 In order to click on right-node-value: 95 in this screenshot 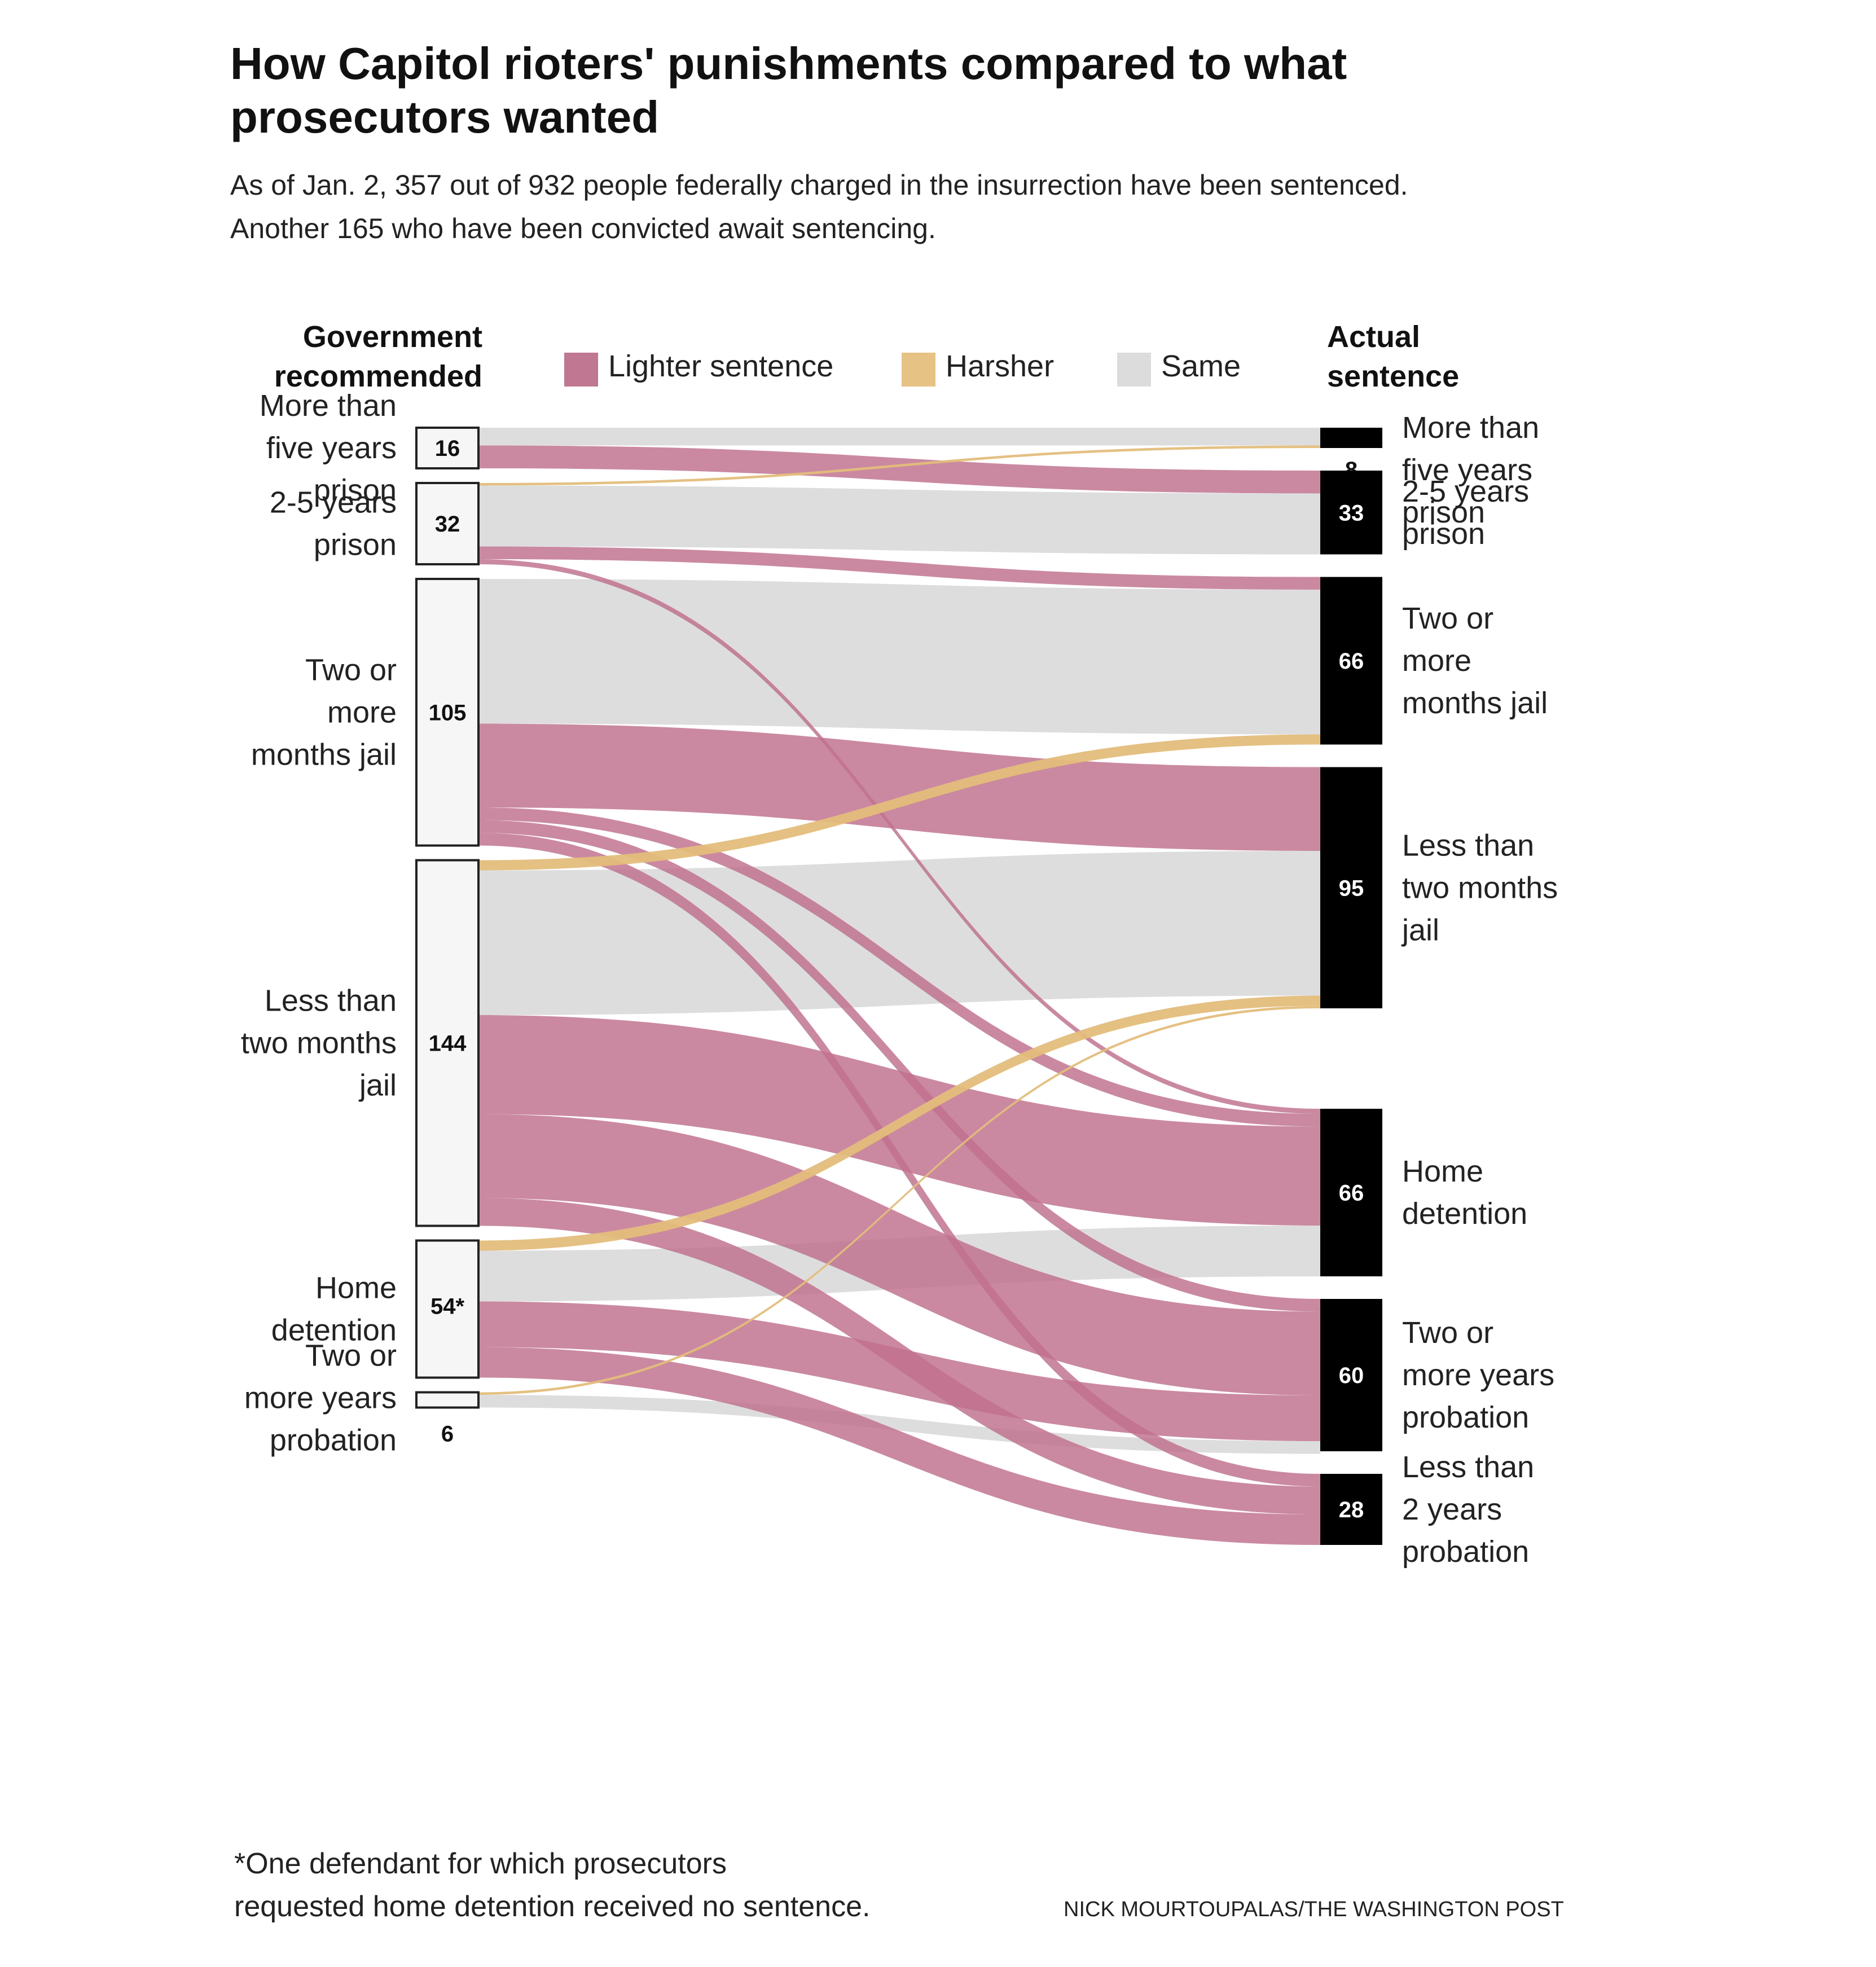, I will do `click(1351, 889)`.